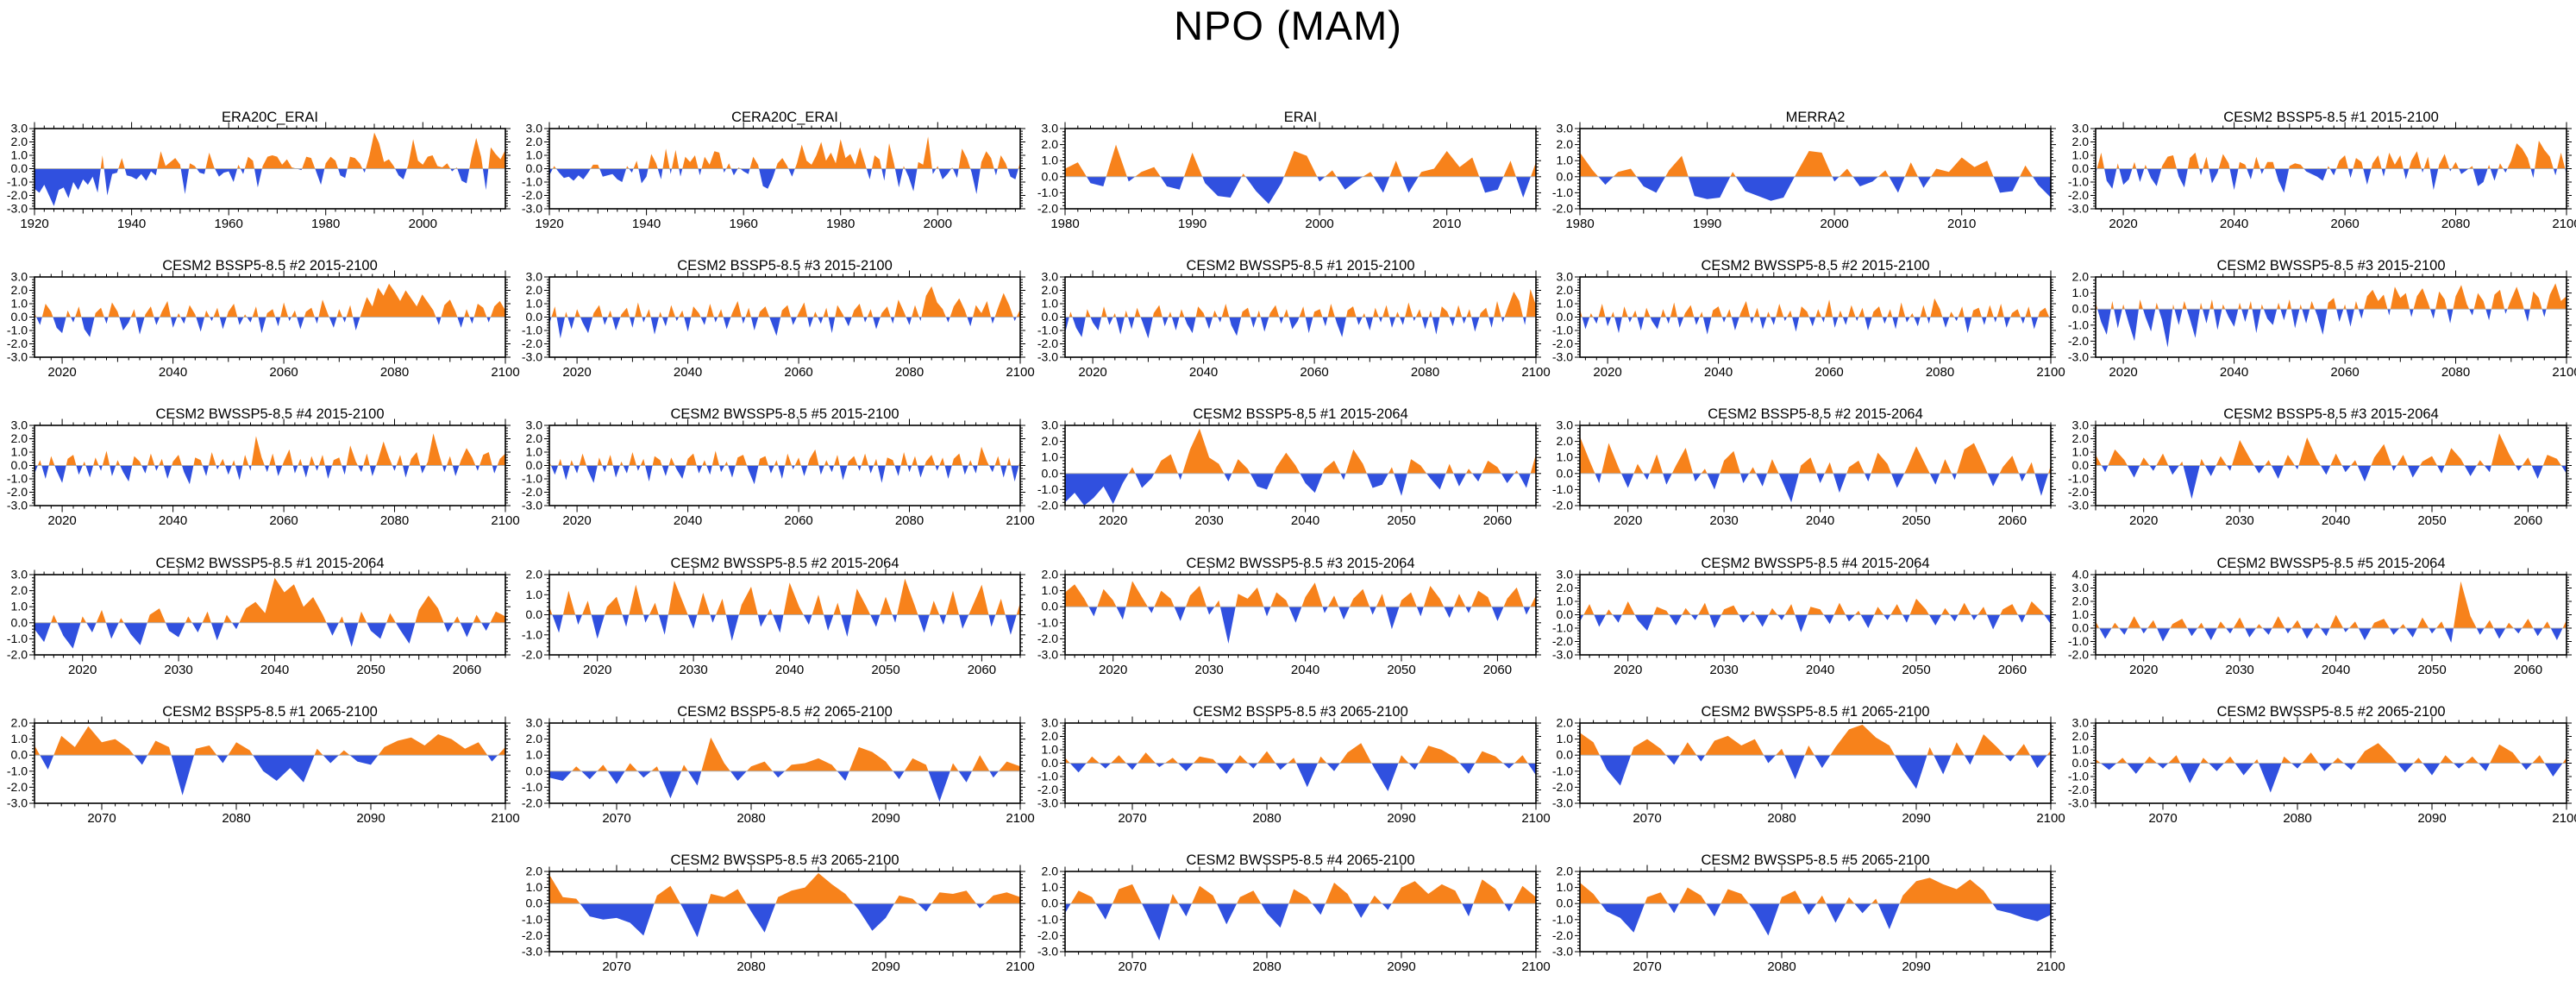 The width and height of the screenshot is (2576, 1000). Describe the element at coordinates (1047, 465) in the screenshot. I see `y-tick-labels: -2.0 -1.0 0.0 1.0 2.0 3.0` at that location.